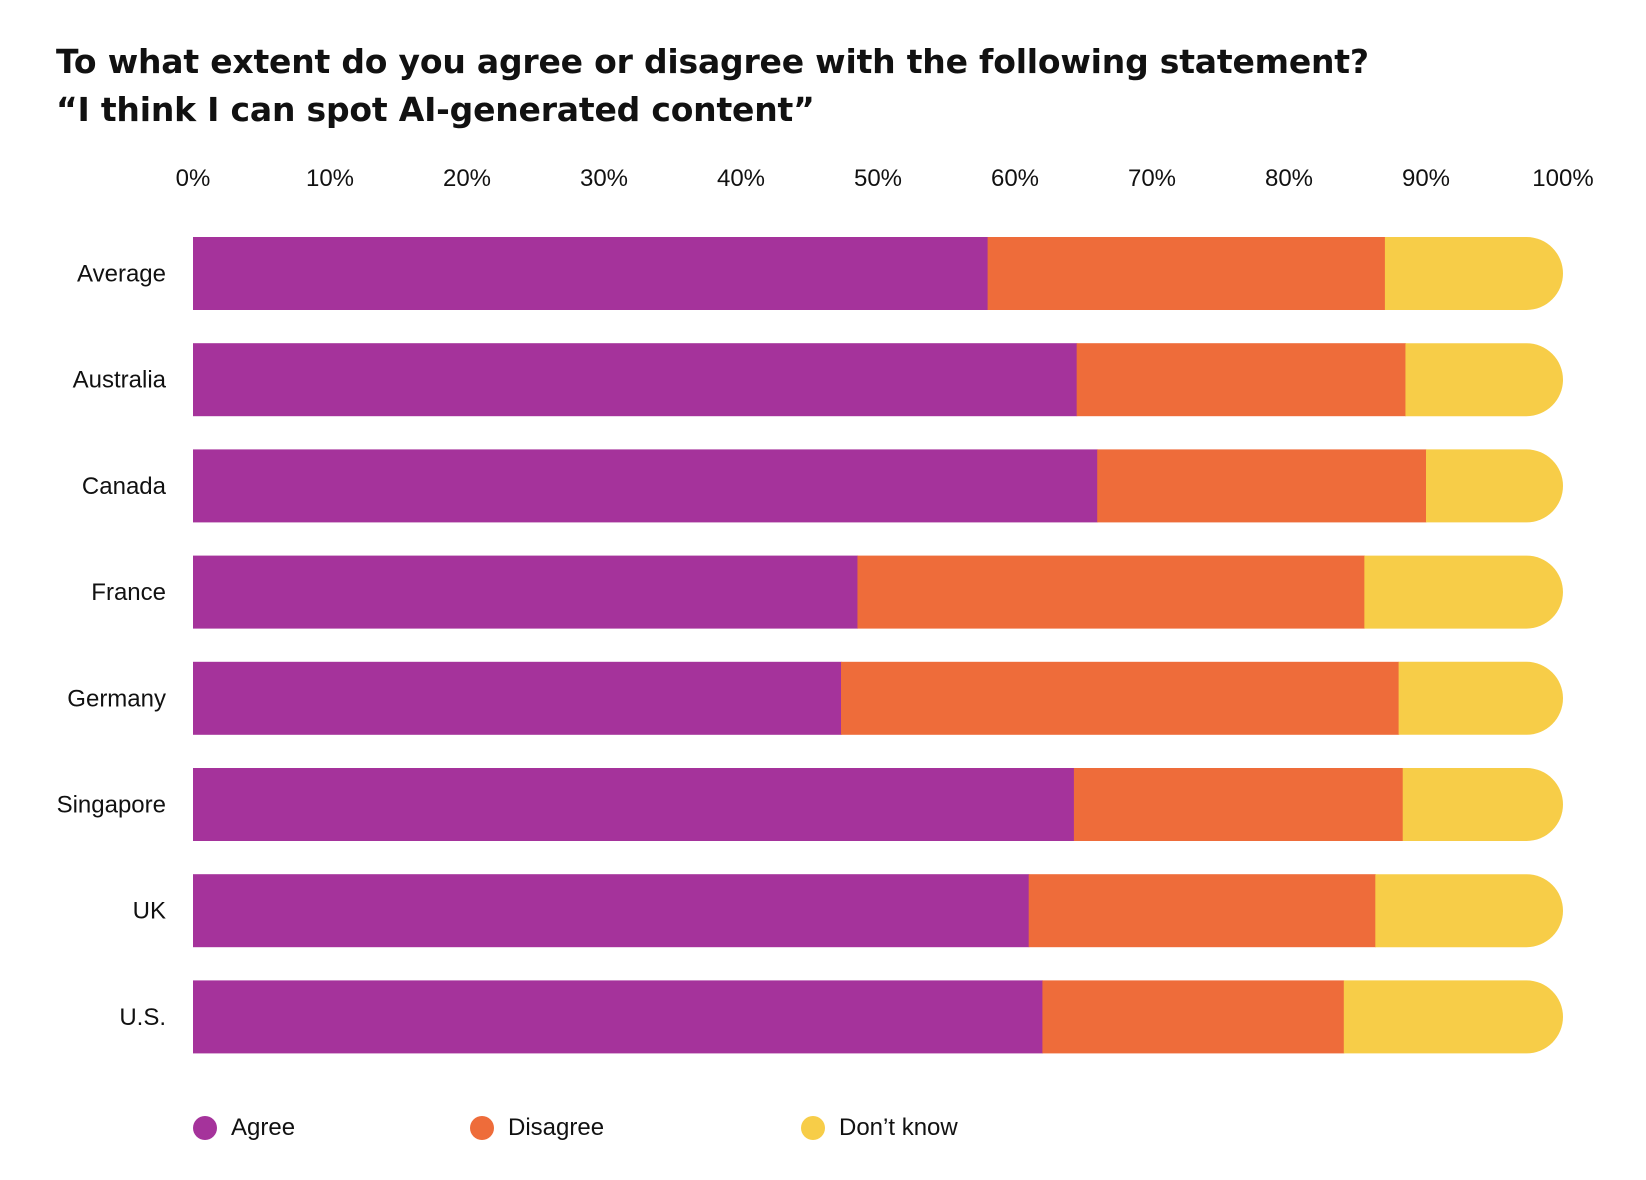 This screenshot has height=1180, width=1646. What do you see at coordinates (121, 274) in the screenshot?
I see `y-category-label: Average` at bounding box center [121, 274].